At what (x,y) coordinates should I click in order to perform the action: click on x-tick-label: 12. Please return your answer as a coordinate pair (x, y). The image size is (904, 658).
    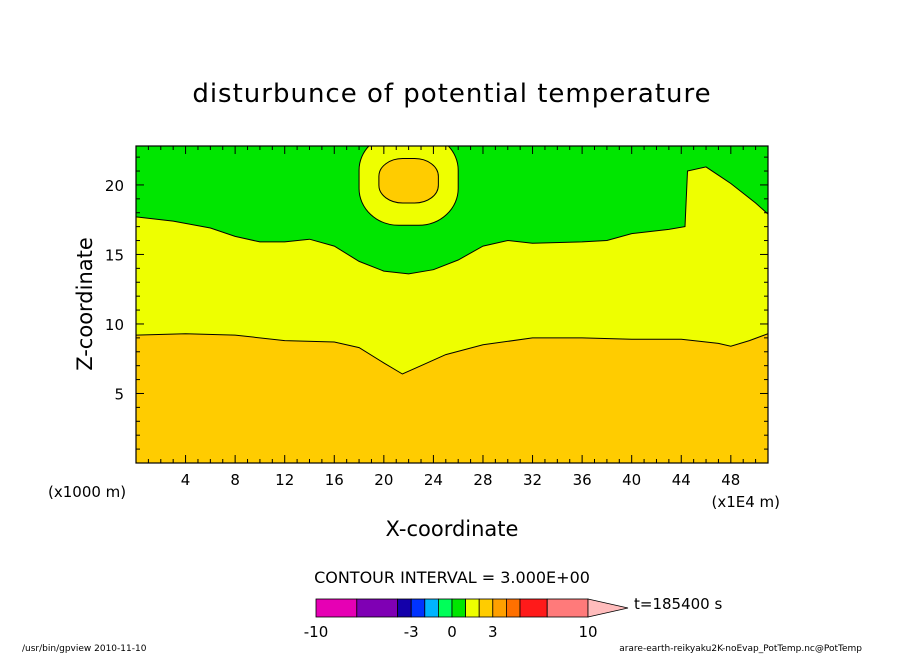
    Looking at the image, I should click on (284, 480).